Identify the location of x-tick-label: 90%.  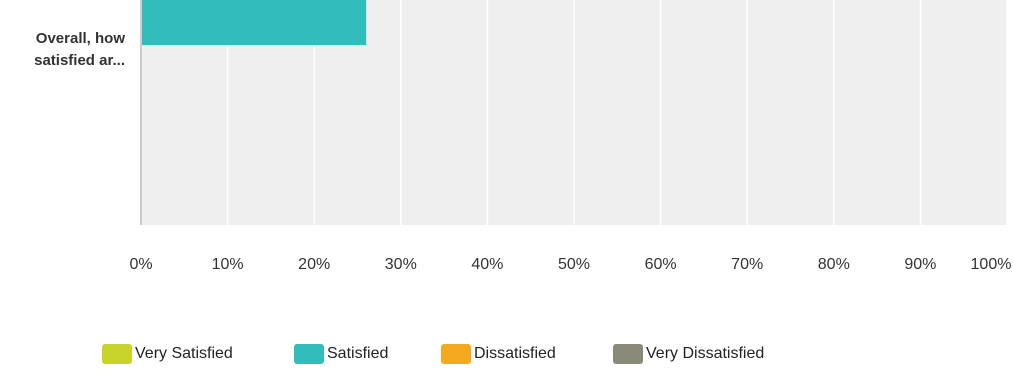
(920, 264).